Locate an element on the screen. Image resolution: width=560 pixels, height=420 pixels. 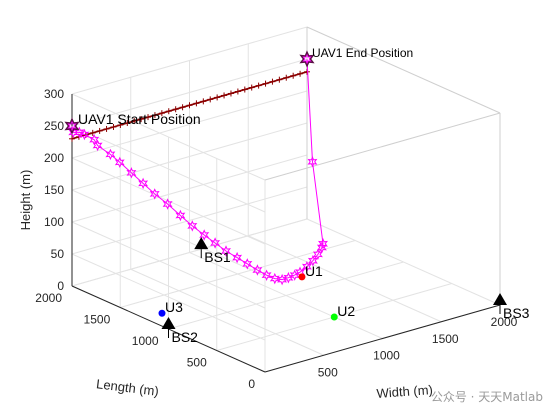
bs1-label: BS1 is located at coordinates (217, 257).